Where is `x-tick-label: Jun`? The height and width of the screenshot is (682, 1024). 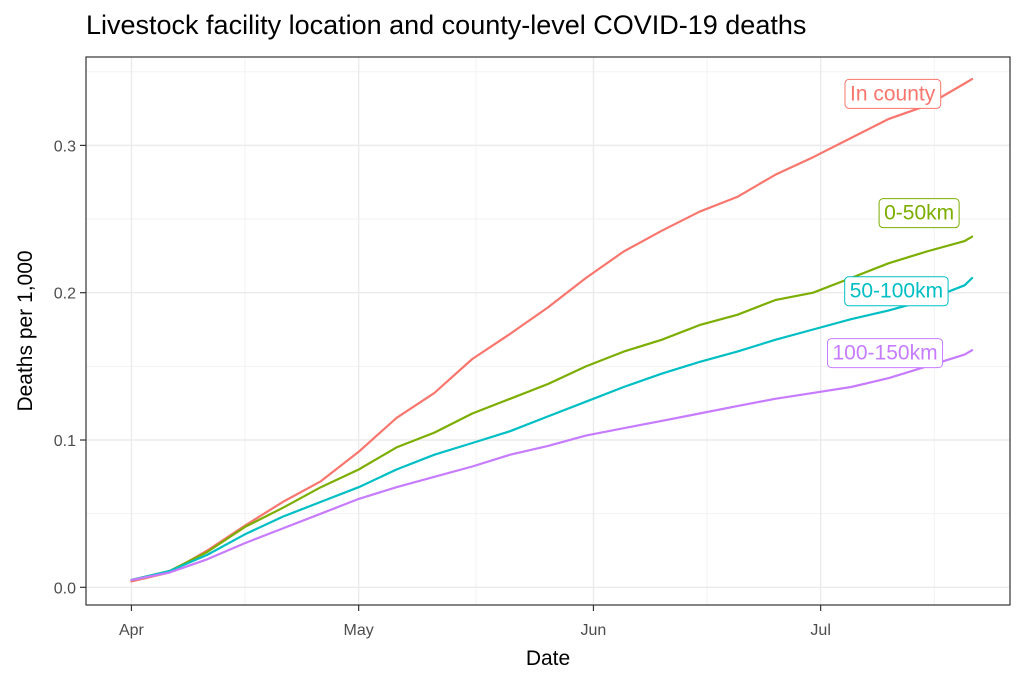
x-tick-label: Jun is located at coordinates (594, 630).